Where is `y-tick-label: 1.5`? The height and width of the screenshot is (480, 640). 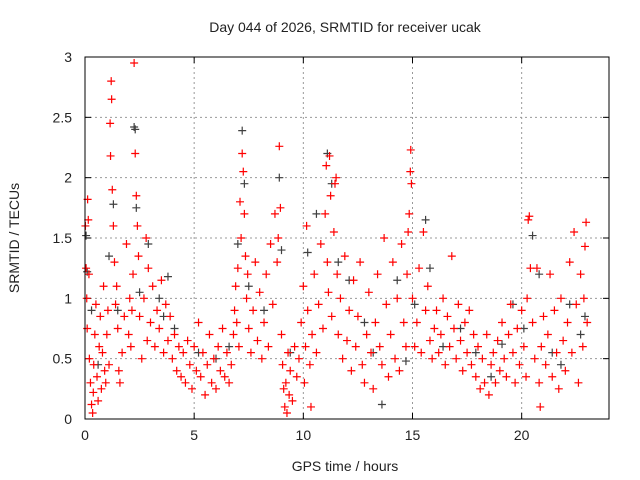 y-tick-label: 1.5 is located at coordinates (63, 238).